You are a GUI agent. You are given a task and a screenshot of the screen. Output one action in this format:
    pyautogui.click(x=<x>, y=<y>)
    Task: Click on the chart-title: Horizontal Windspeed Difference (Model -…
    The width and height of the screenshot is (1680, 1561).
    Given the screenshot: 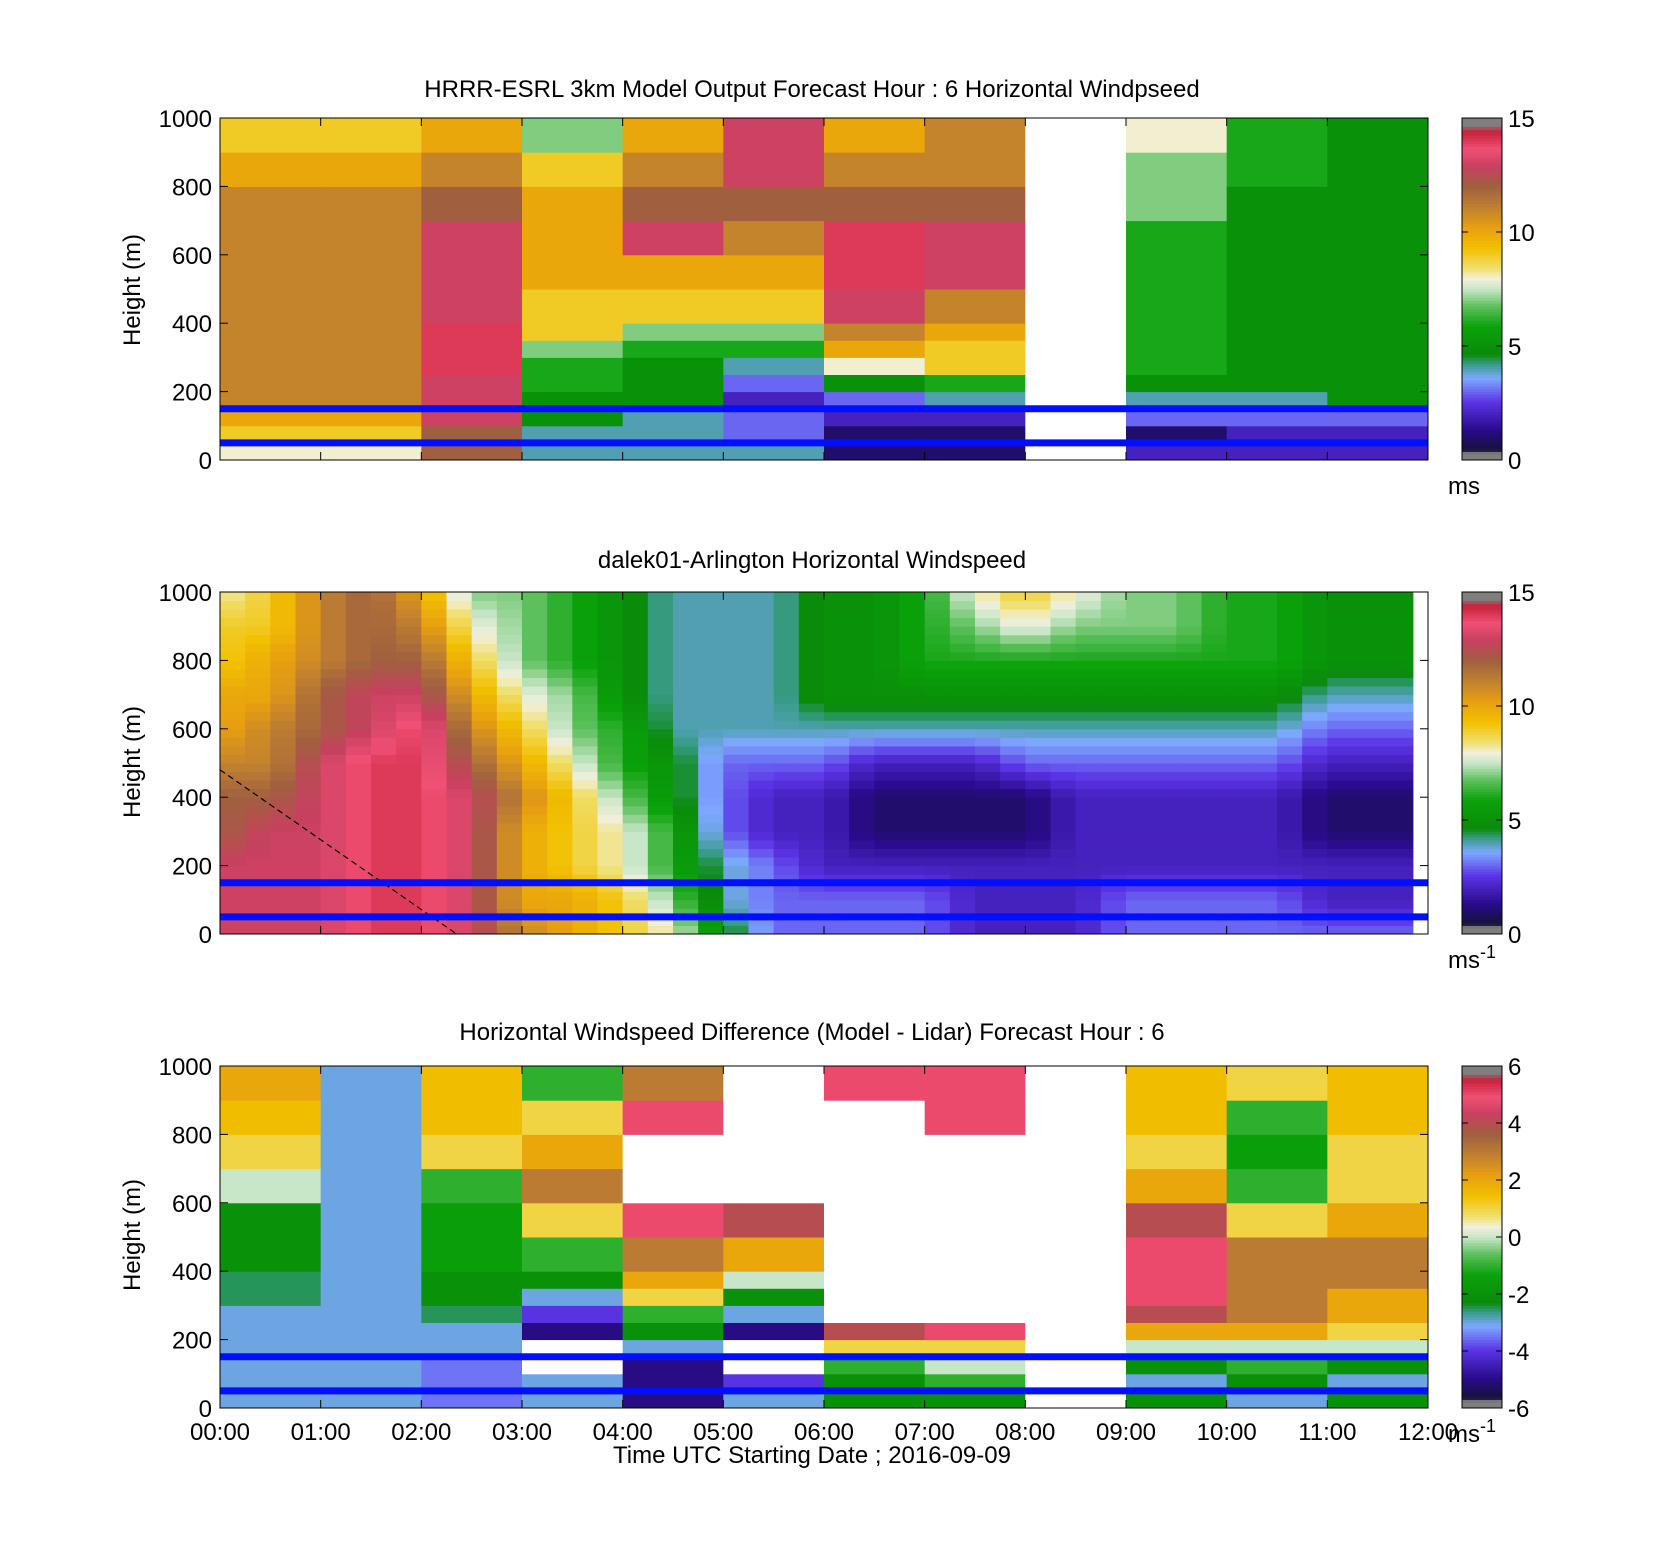 What is the action you would take?
    pyautogui.click(x=811, y=1032)
    